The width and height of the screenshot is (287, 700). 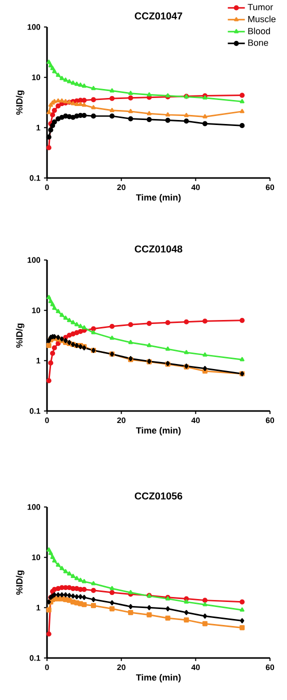 I want to click on legend-label: Muscle, so click(x=262, y=19).